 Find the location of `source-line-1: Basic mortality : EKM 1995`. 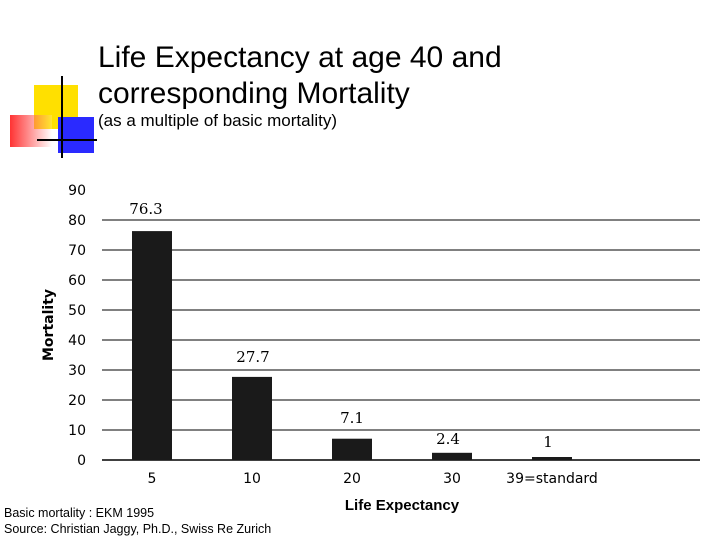

source-line-1: Basic mortality : EKM 1995 is located at coordinates (79, 513).